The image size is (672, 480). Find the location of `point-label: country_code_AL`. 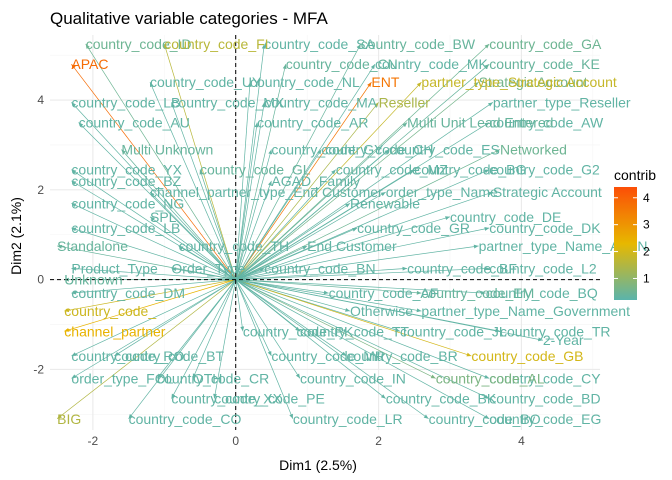

point-label: country_code_AL is located at coordinates (490, 378).